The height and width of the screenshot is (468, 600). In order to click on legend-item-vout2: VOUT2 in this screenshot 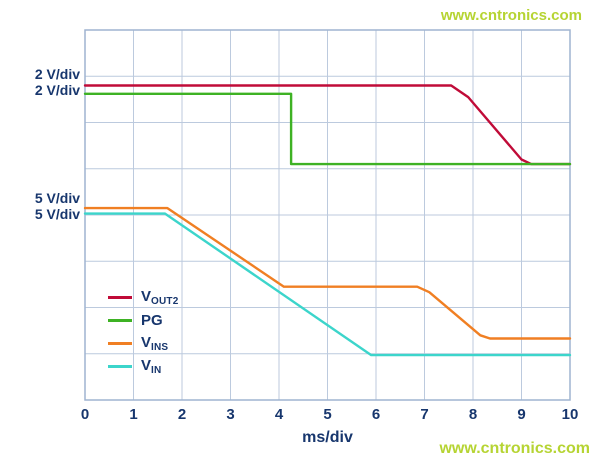, I will do `click(143, 297)`.